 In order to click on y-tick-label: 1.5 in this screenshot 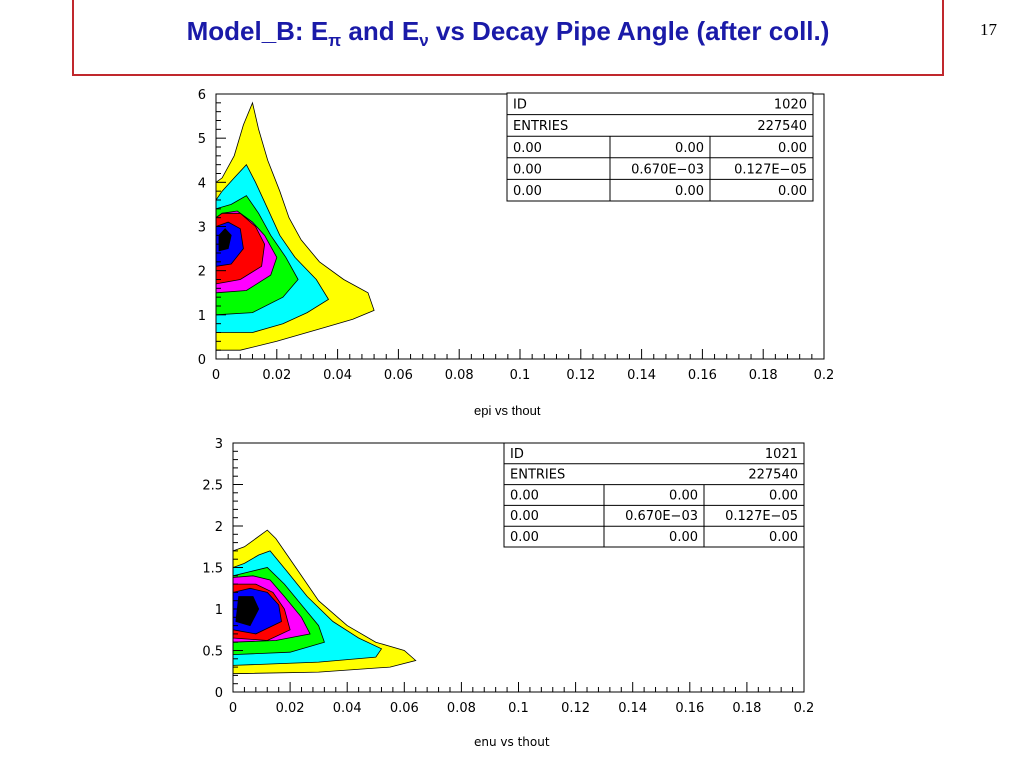, I will do `click(212, 569)`.